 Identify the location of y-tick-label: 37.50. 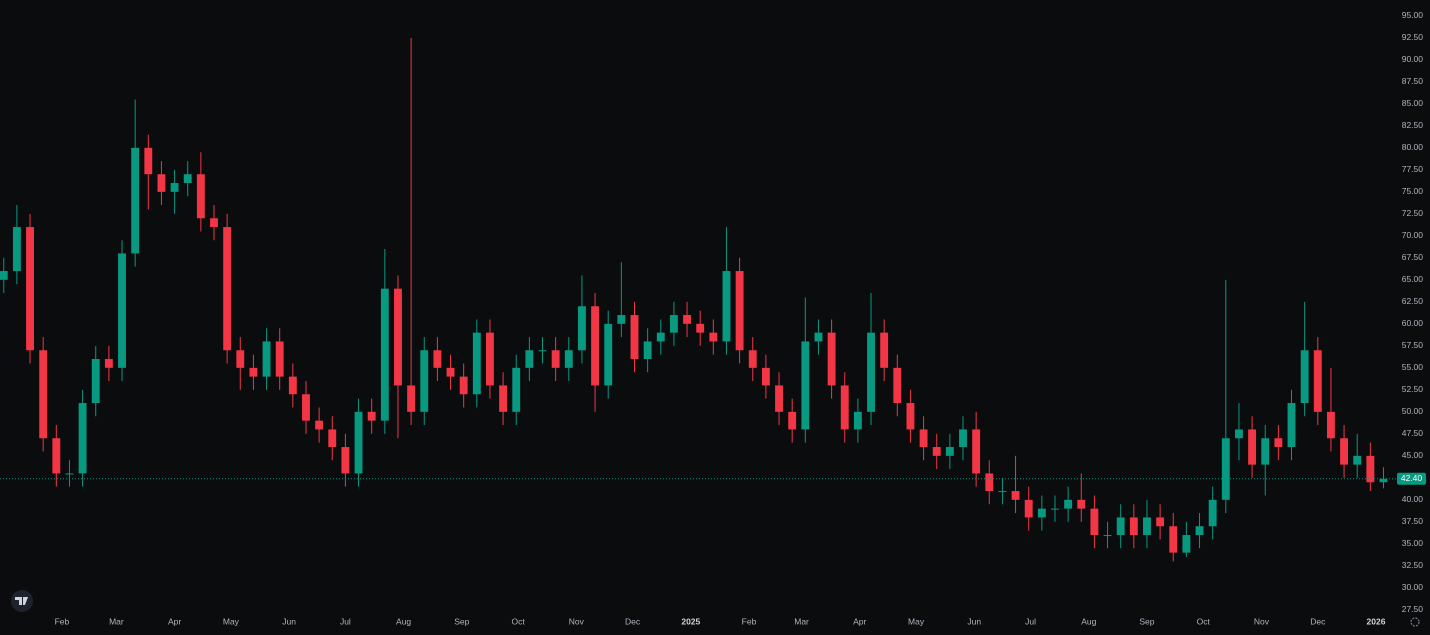
(1413, 521).